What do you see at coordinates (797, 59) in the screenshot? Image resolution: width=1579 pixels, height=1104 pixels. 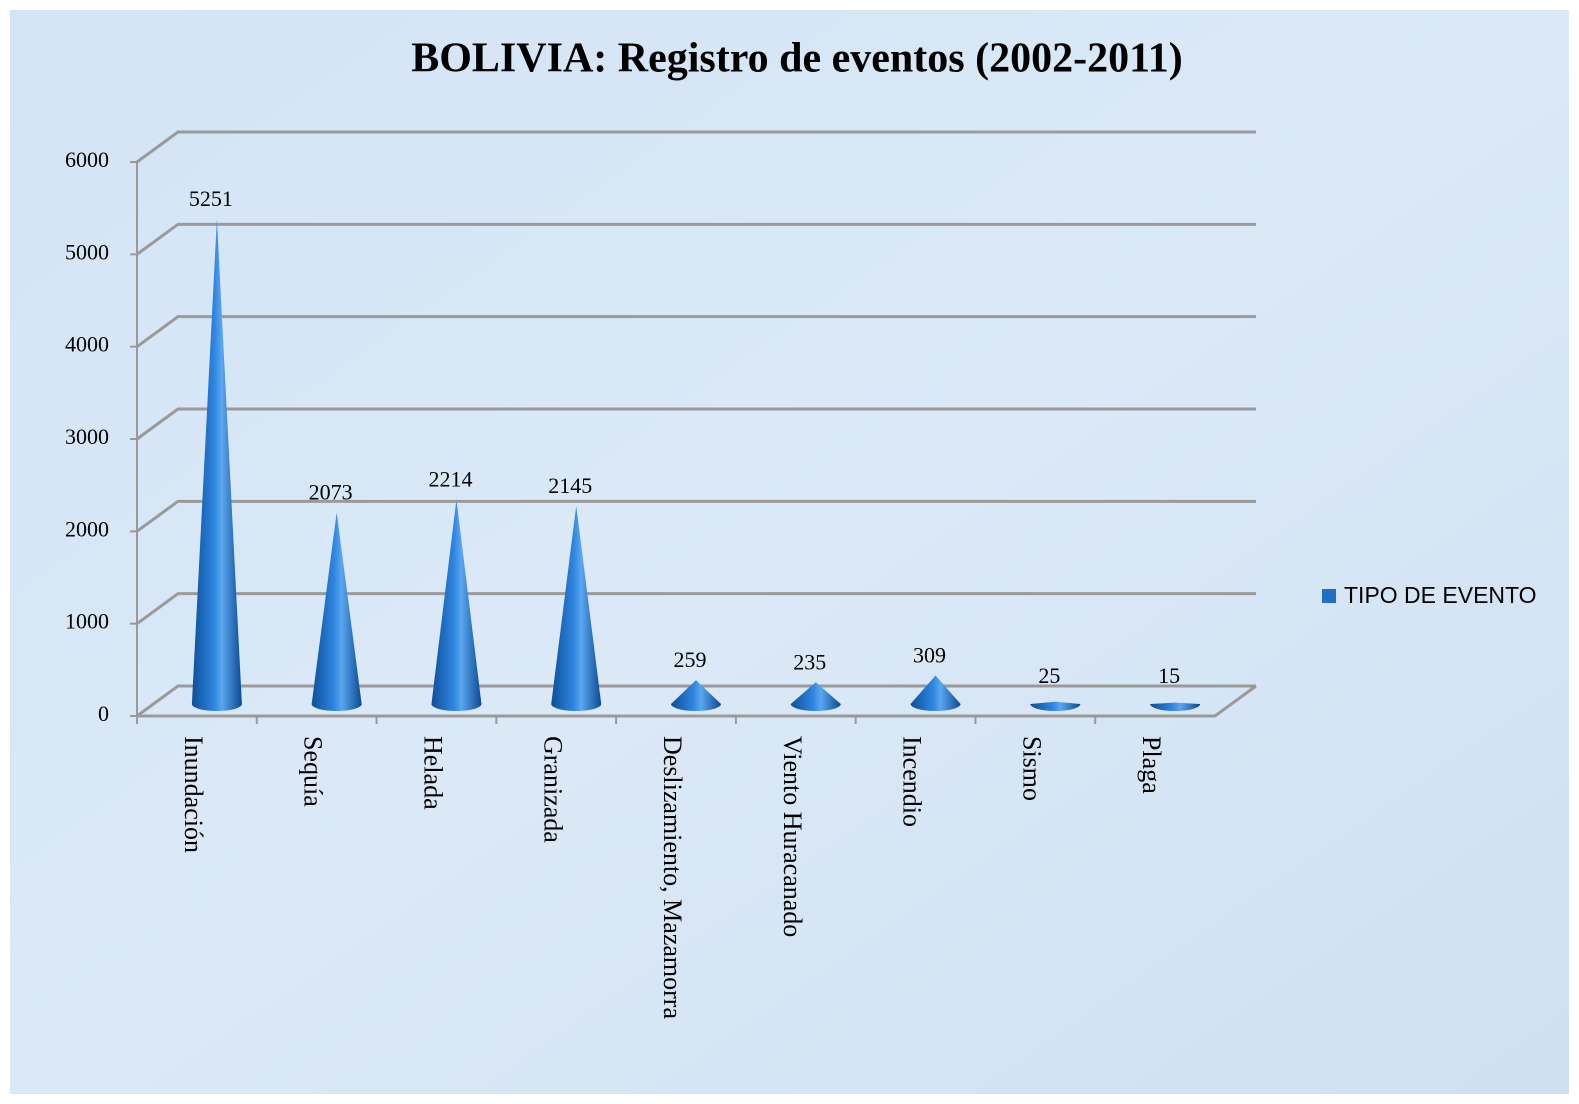 I see `chart-title: BOLIVIA: Registro de eventos (2002-2011)` at bounding box center [797, 59].